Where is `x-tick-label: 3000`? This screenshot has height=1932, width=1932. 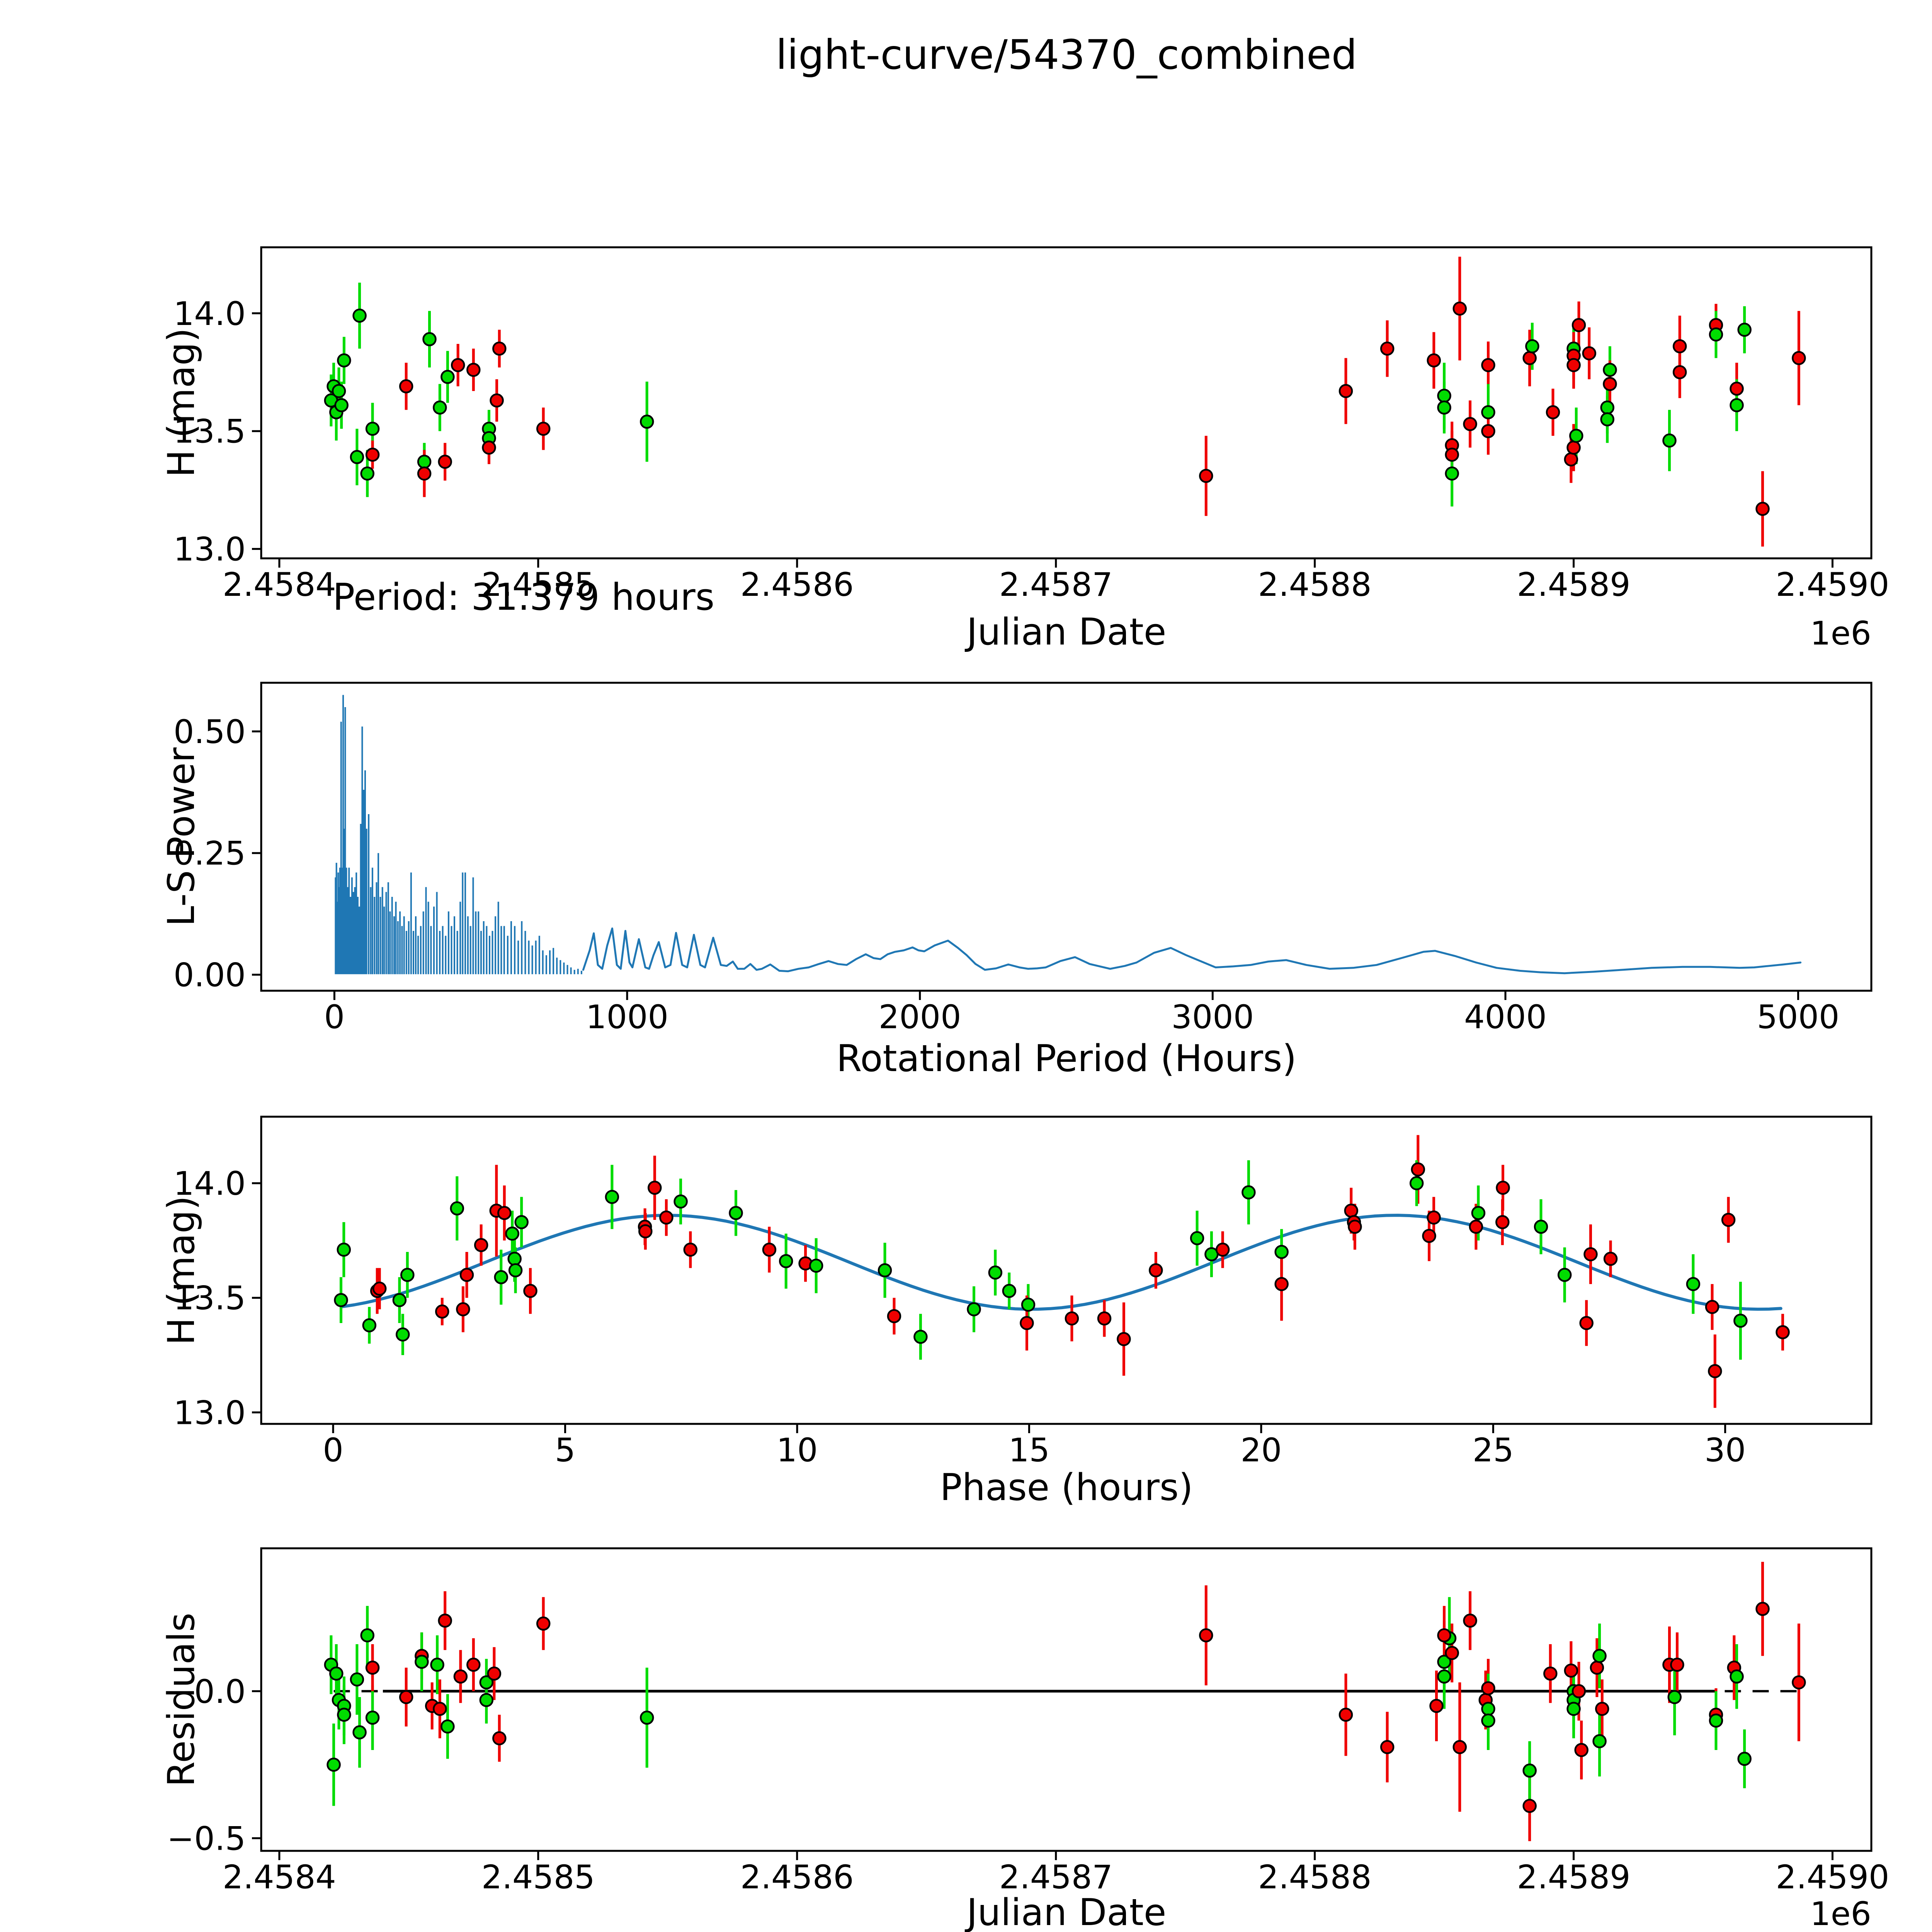 x-tick-label: 3000 is located at coordinates (1212, 1017).